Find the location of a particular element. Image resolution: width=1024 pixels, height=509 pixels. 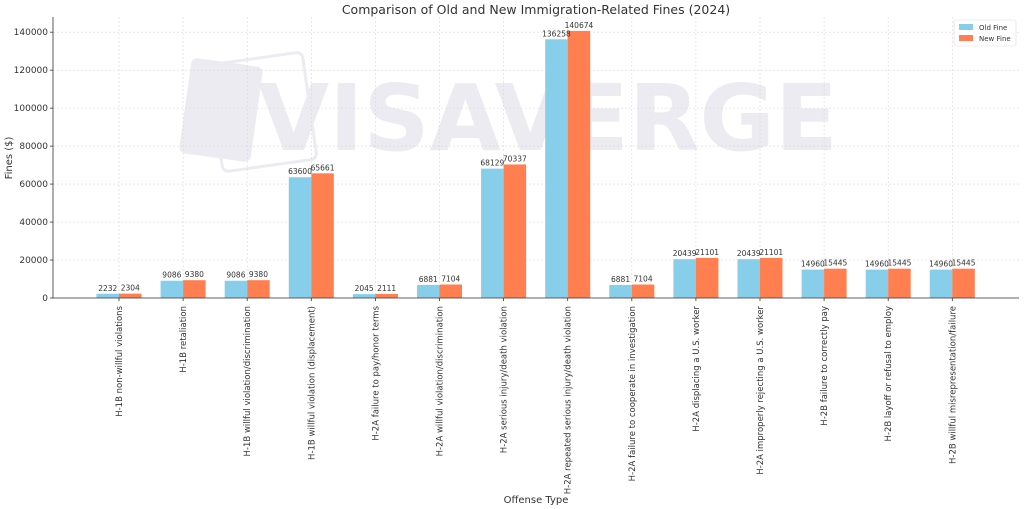

y-tick-label: 120000 is located at coordinates (31, 71).